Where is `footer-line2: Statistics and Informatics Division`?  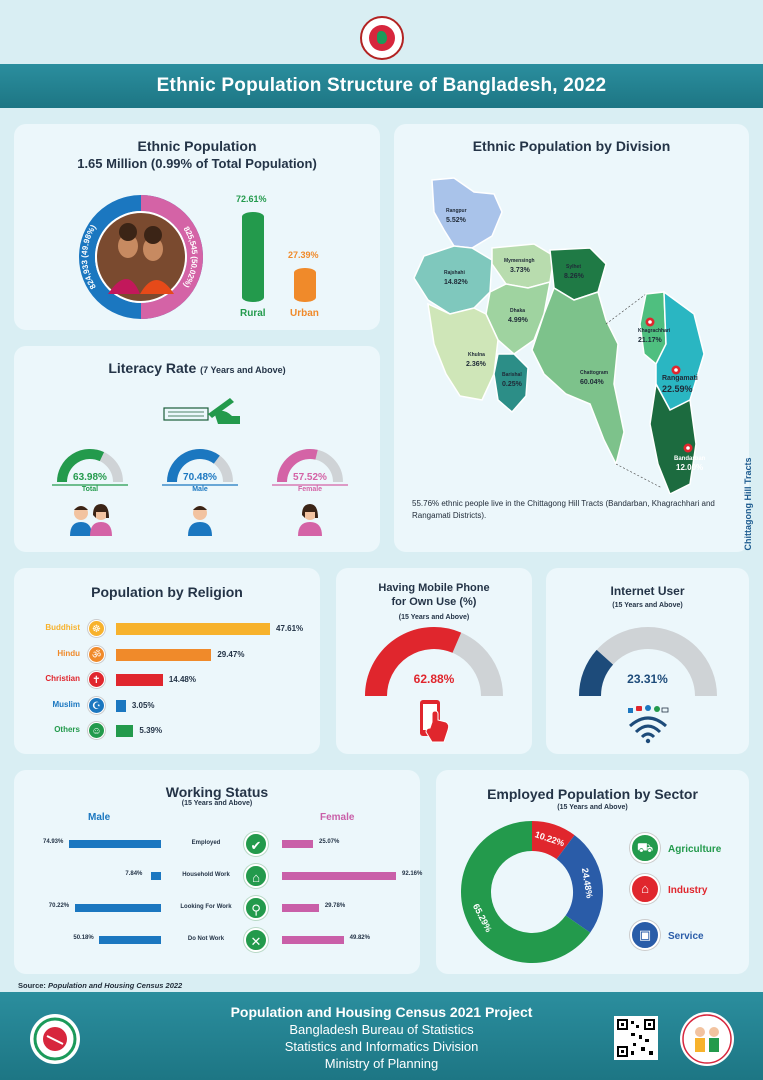
footer-line2: Statistics and Informatics Division is located at coordinates (381, 1046).